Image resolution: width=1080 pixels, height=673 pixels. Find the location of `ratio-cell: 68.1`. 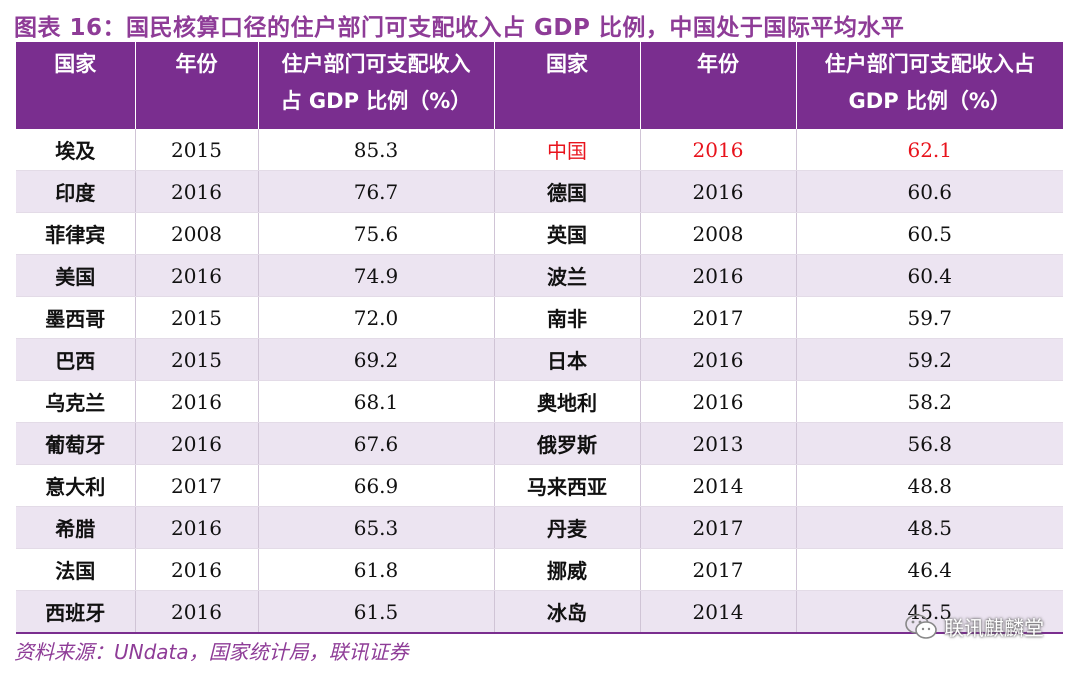

ratio-cell: 68.1 is located at coordinates (376, 401).